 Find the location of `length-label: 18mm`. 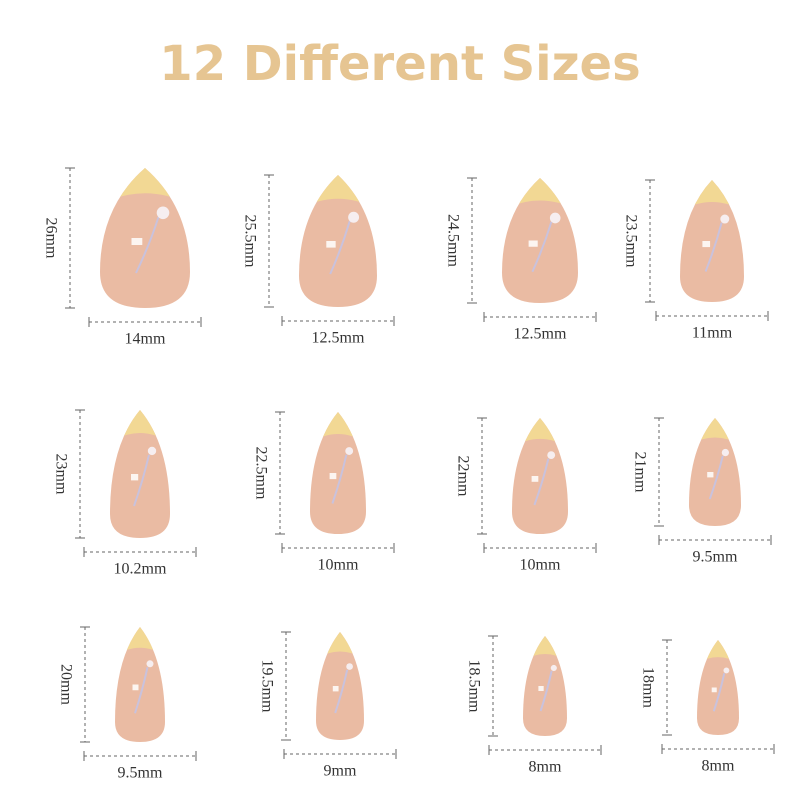

length-label: 18mm is located at coordinates (647, 687).